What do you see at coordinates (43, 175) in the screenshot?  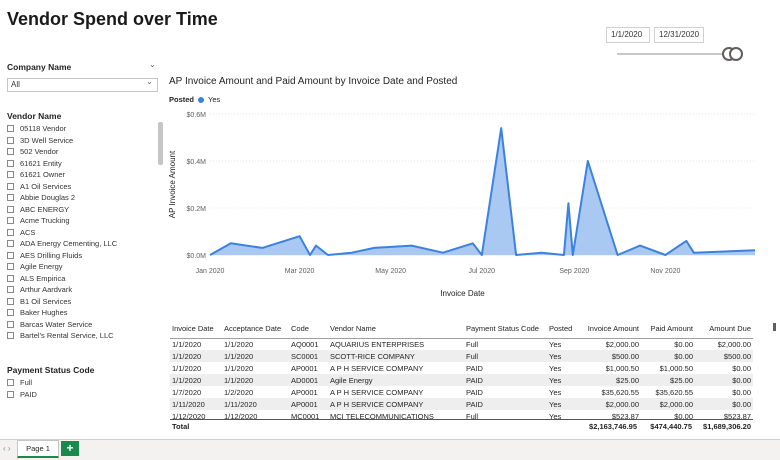 I see `vendor-item-label: 61621 Owner` at bounding box center [43, 175].